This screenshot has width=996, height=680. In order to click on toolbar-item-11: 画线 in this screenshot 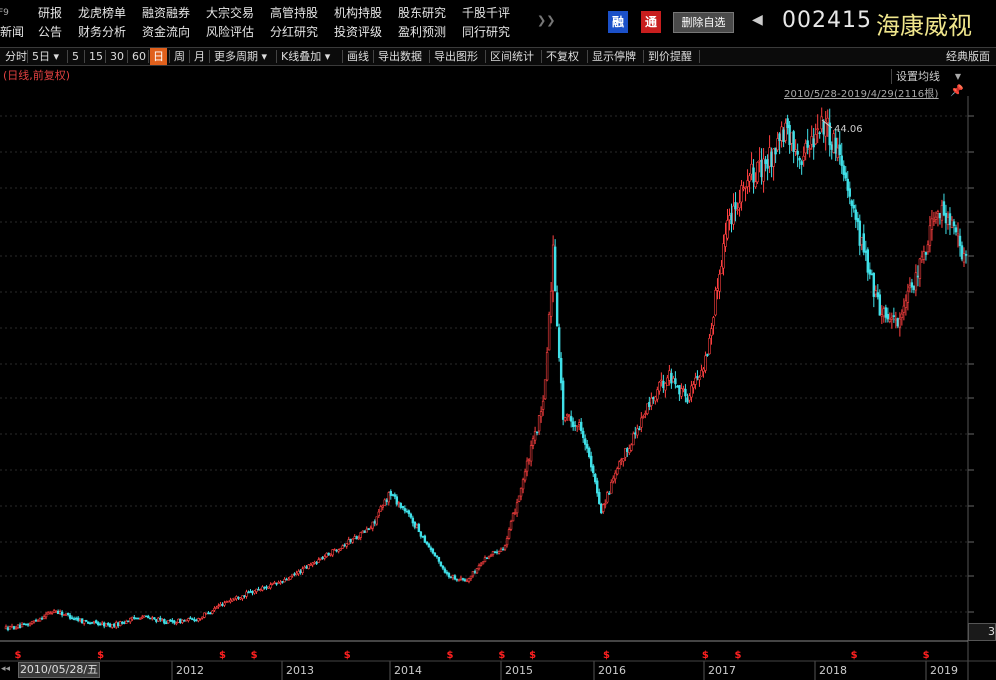, I will do `click(358, 56)`.